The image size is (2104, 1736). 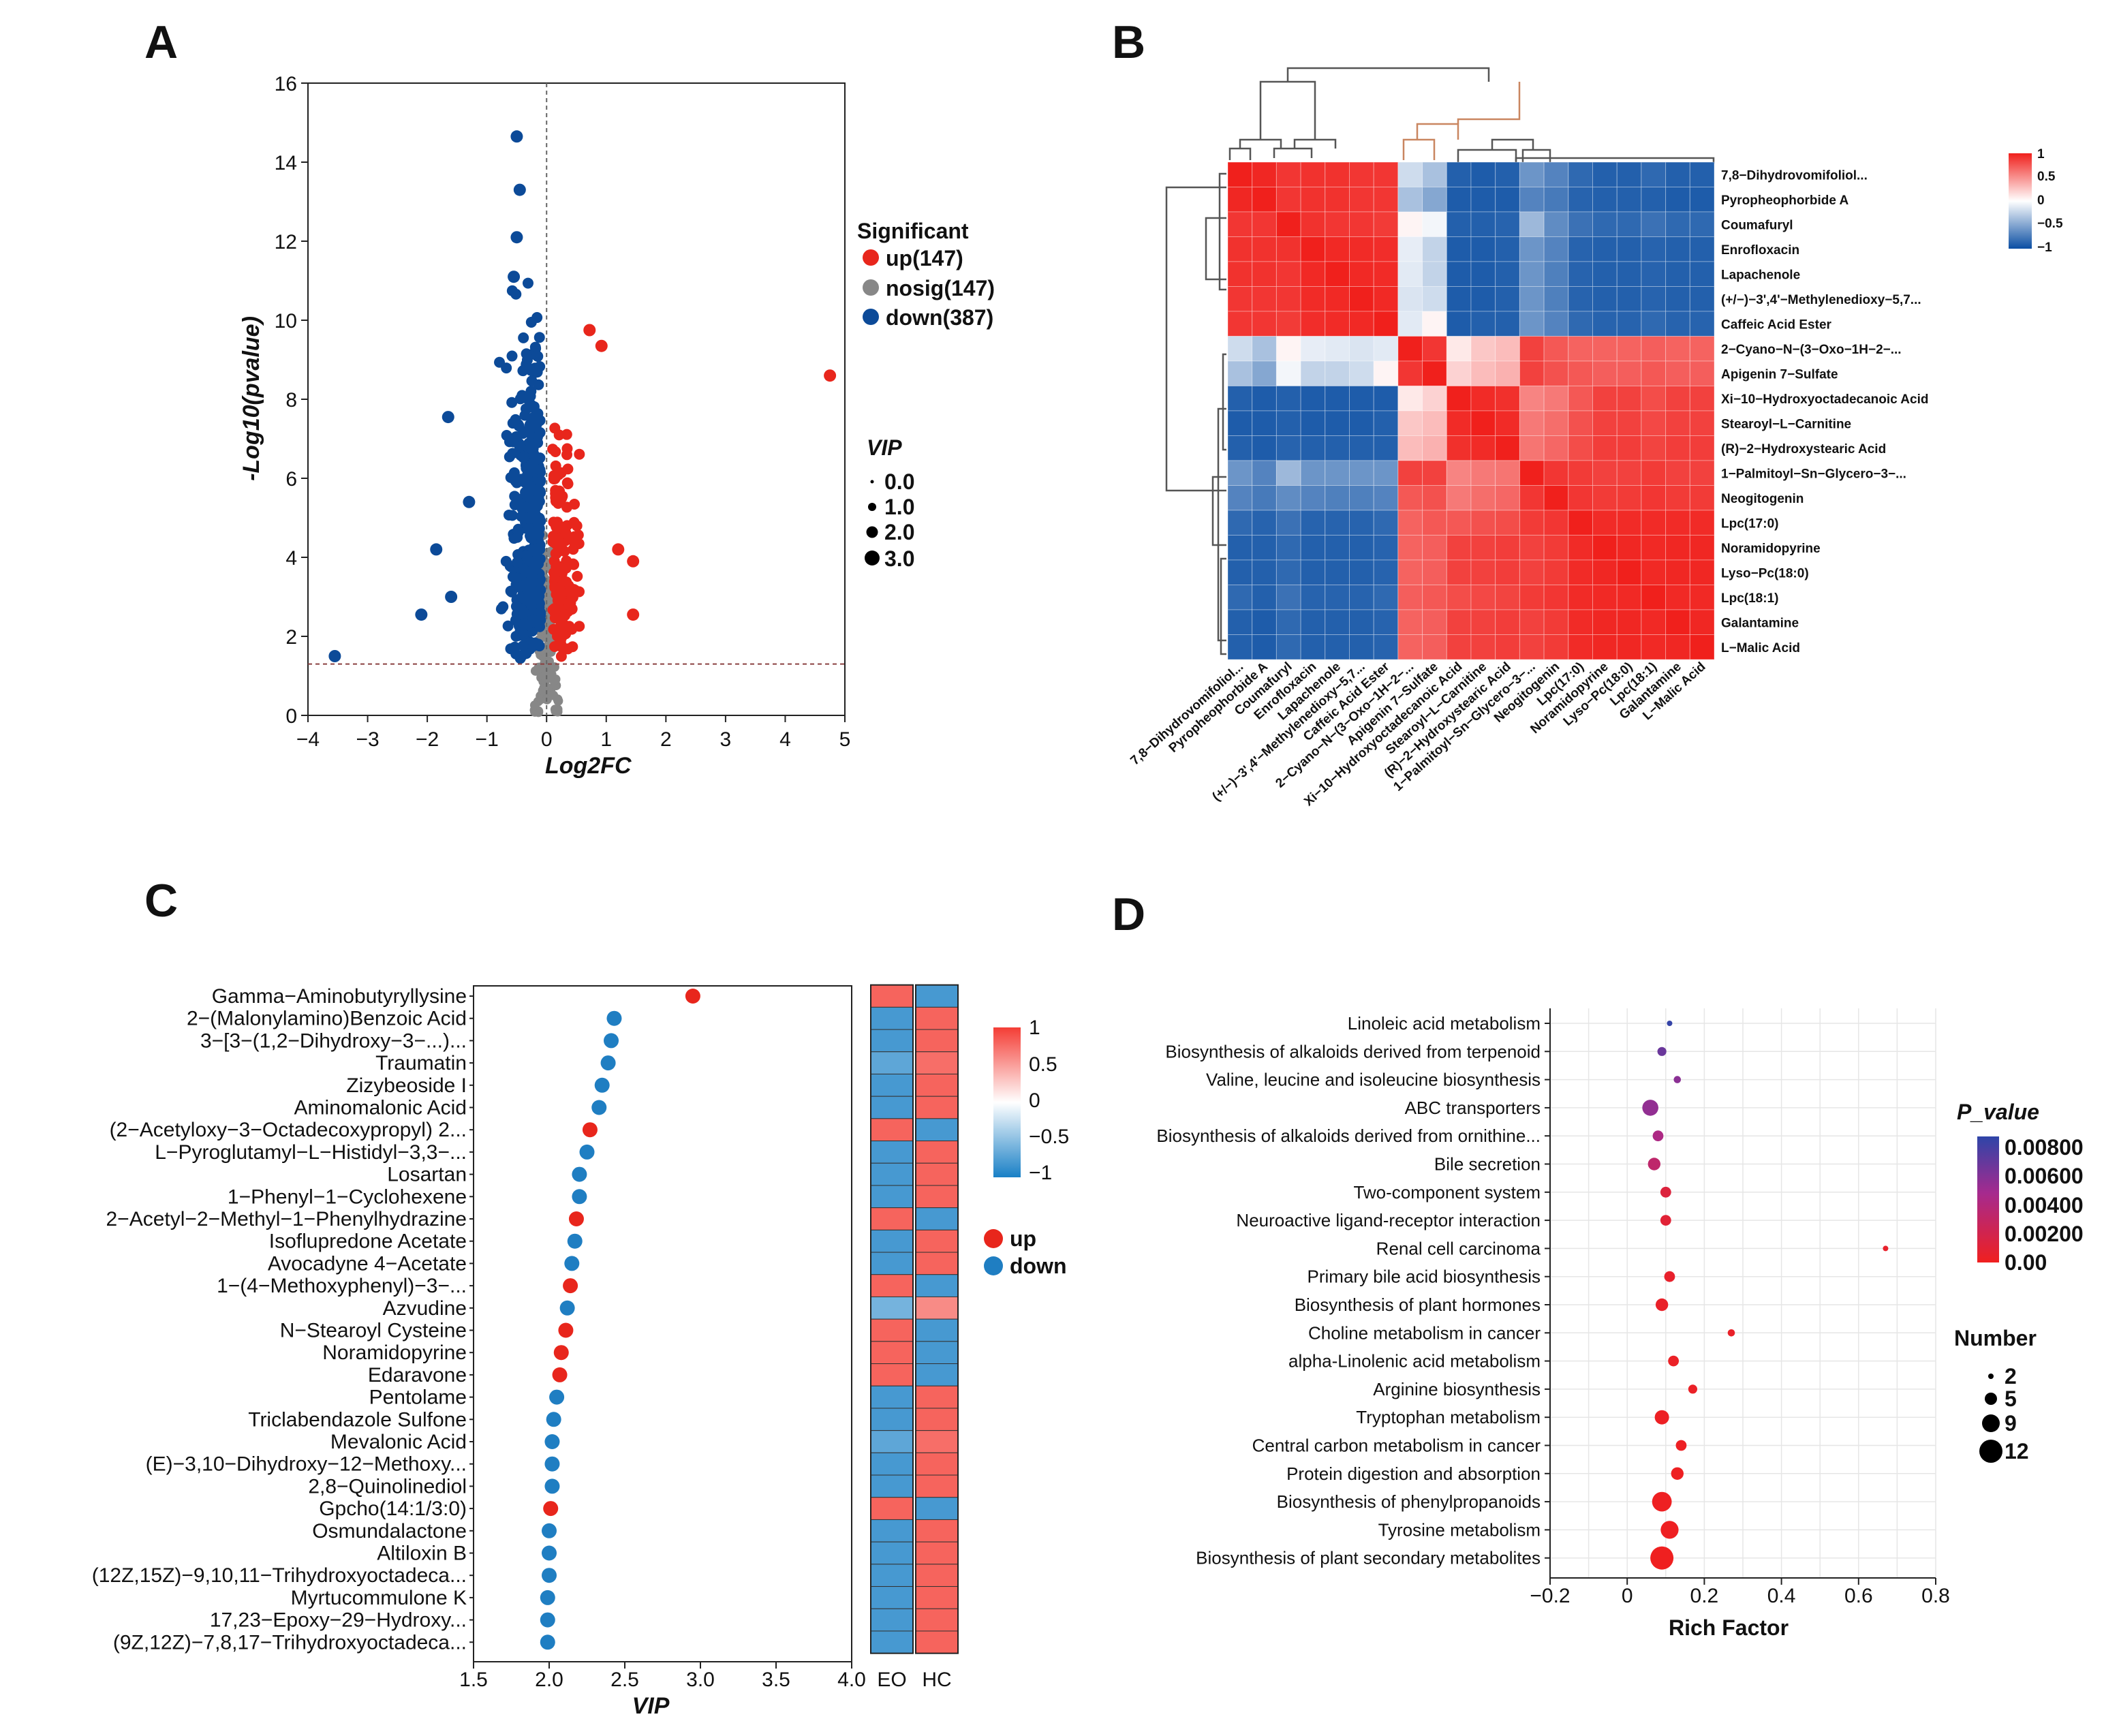 What do you see at coordinates (161, 42) in the screenshot?
I see `panel-label-a: A` at bounding box center [161, 42].